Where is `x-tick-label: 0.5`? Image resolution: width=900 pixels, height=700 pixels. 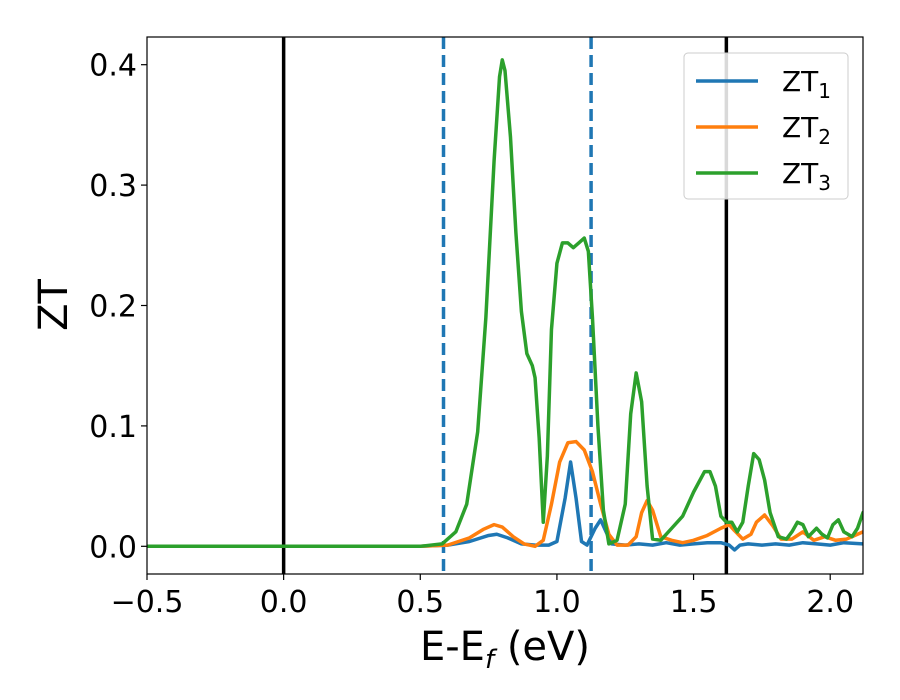
x-tick-label: 0.5 is located at coordinates (420, 602).